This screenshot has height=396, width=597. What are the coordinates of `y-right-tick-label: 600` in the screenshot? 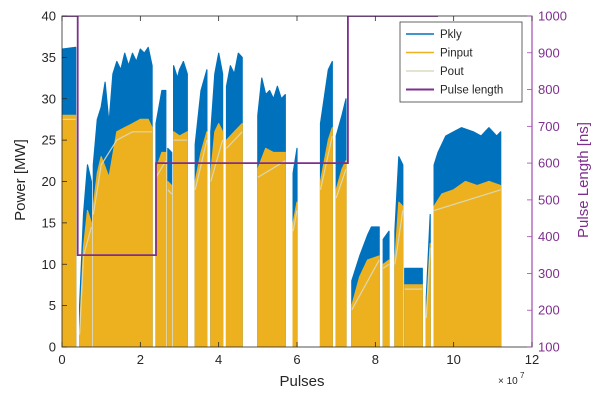 It's located at (549, 163).